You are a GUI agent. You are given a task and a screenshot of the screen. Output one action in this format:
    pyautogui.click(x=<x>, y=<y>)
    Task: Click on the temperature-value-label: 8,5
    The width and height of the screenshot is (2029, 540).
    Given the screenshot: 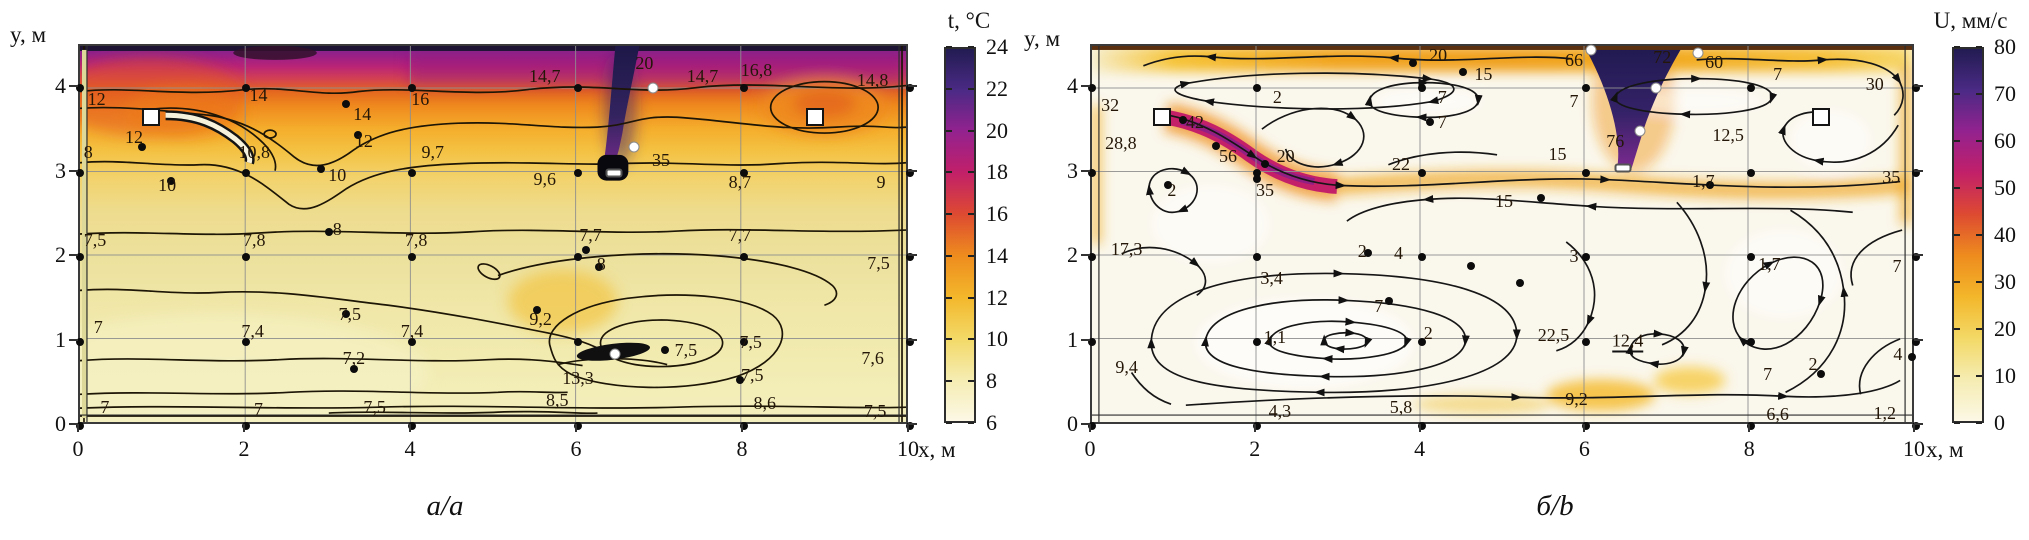 What is the action you would take?
    pyautogui.click(x=557, y=399)
    